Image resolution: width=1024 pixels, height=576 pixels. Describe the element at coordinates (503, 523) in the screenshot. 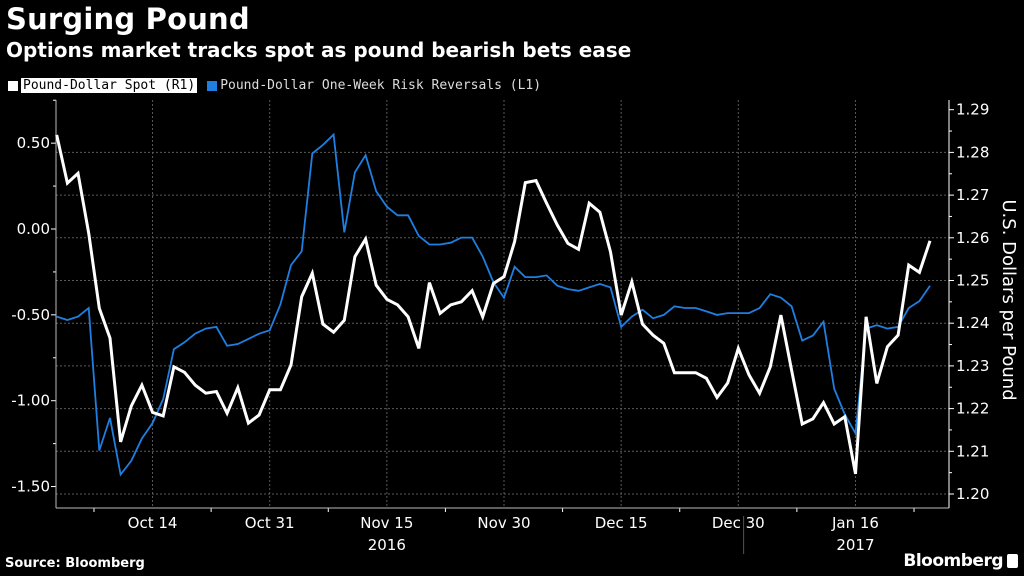

I see `x-axis-tick-label: Nov 30` at that location.